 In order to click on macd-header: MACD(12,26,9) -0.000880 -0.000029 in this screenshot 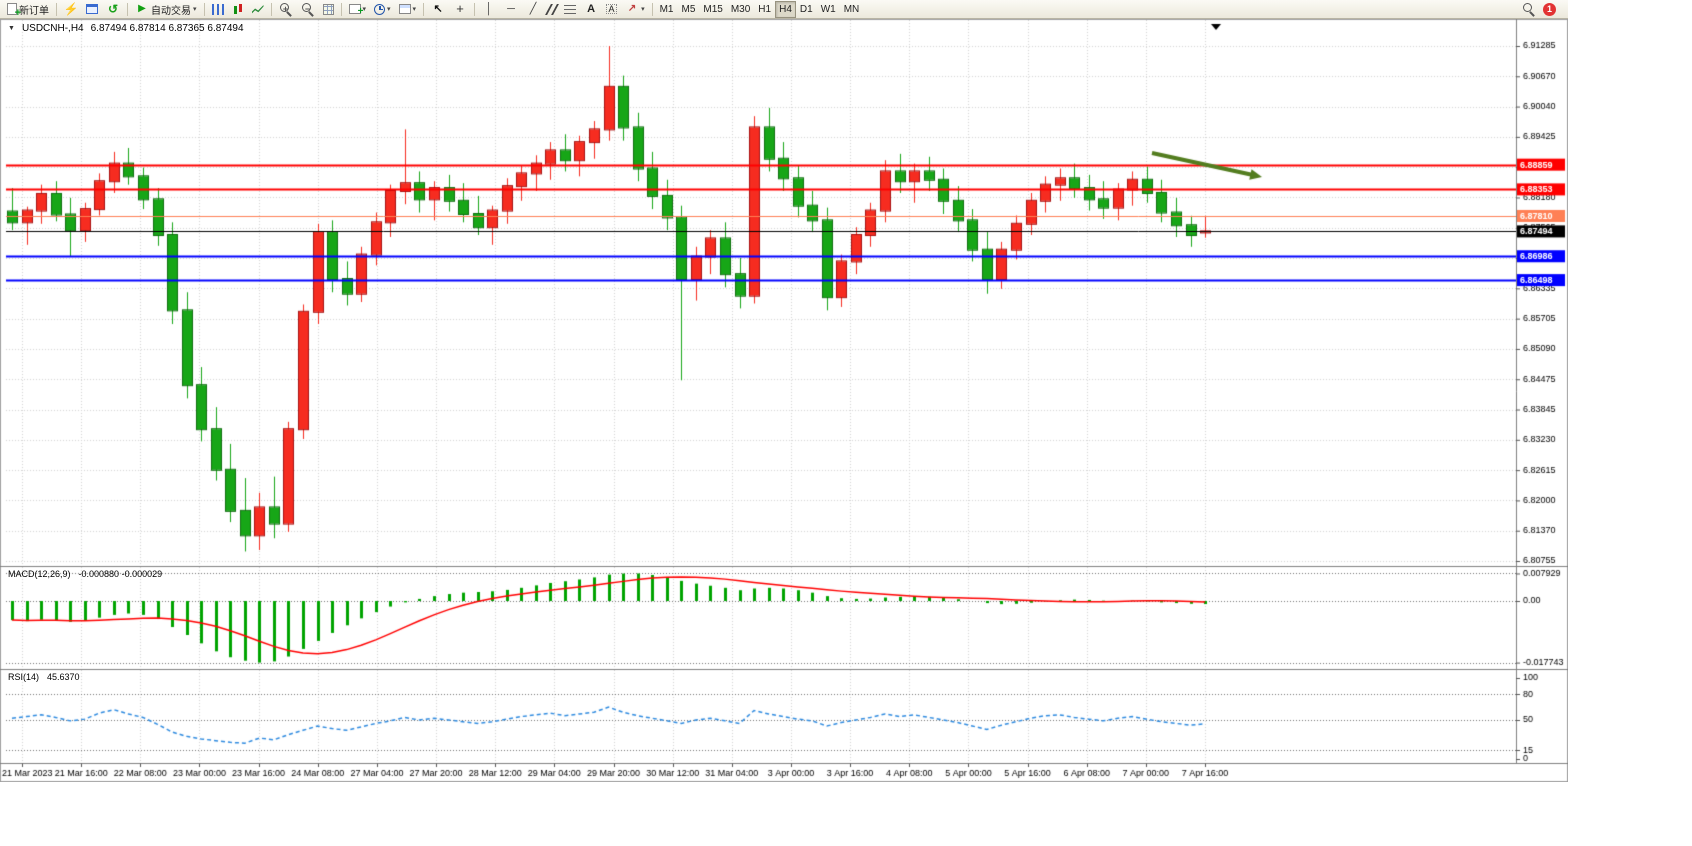, I will do `click(85, 574)`.